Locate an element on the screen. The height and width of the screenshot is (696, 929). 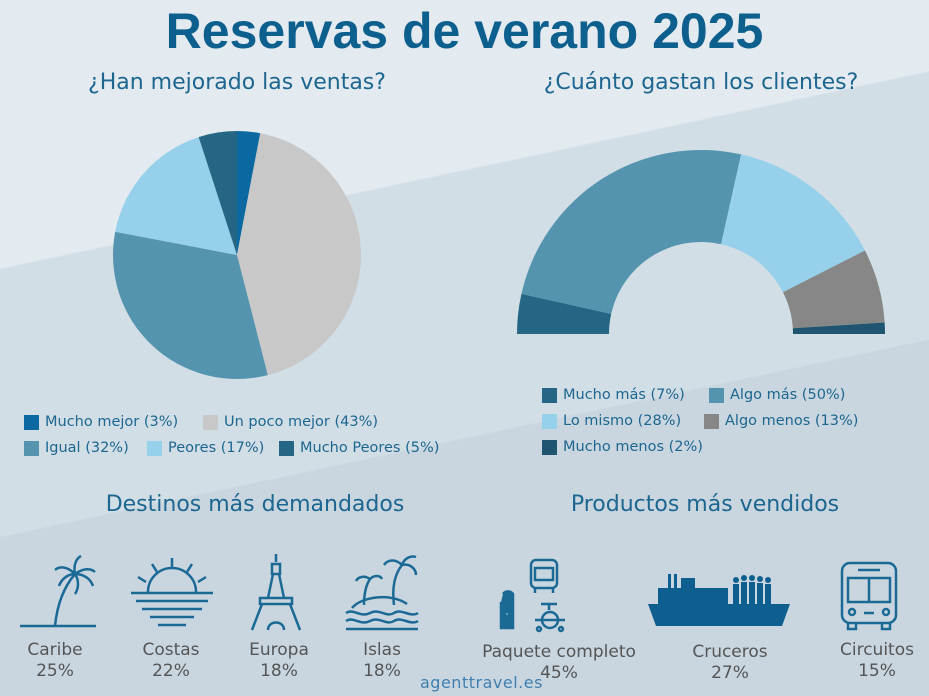
icon-label: Europa 18% is located at coordinates (279, 661).